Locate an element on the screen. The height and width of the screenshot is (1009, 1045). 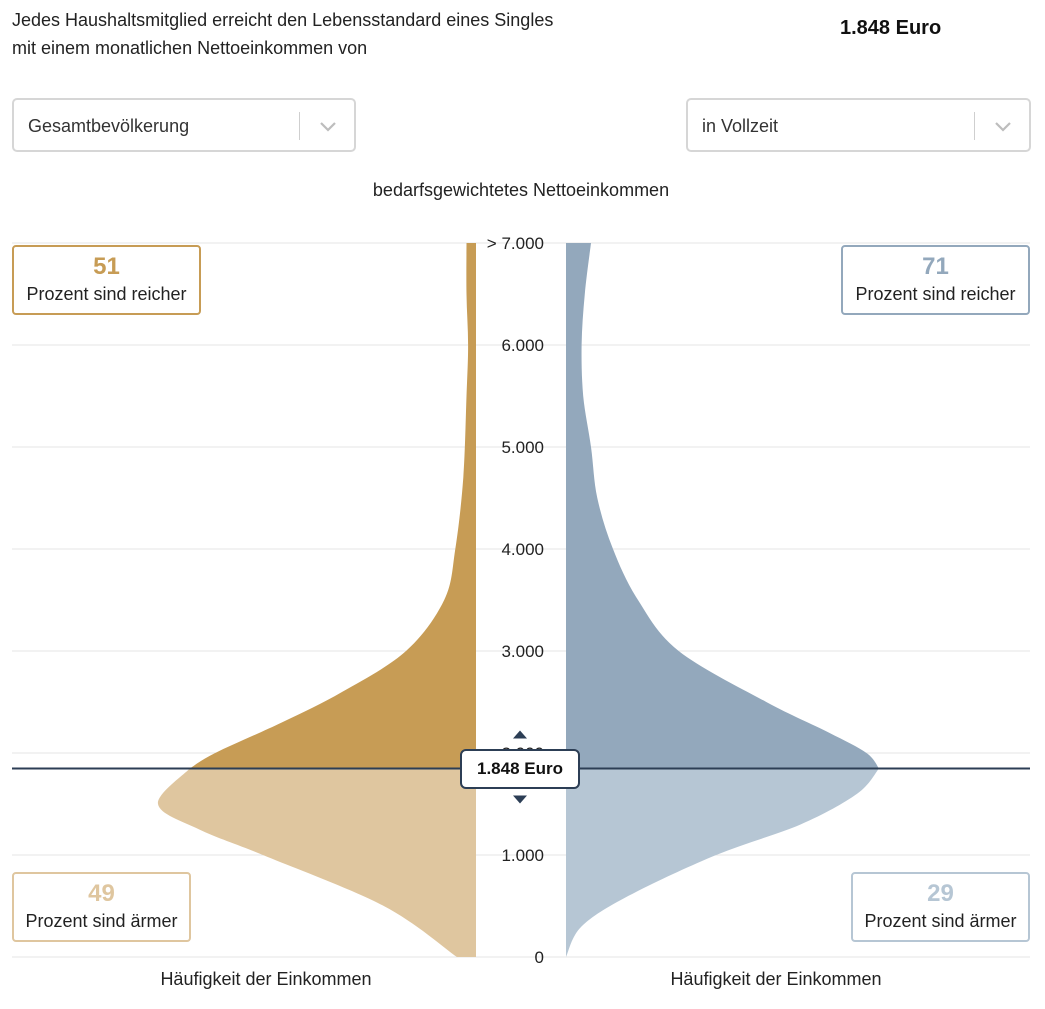
left-richer-text: Prozent sind reicher is located at coordinates (106, 294).